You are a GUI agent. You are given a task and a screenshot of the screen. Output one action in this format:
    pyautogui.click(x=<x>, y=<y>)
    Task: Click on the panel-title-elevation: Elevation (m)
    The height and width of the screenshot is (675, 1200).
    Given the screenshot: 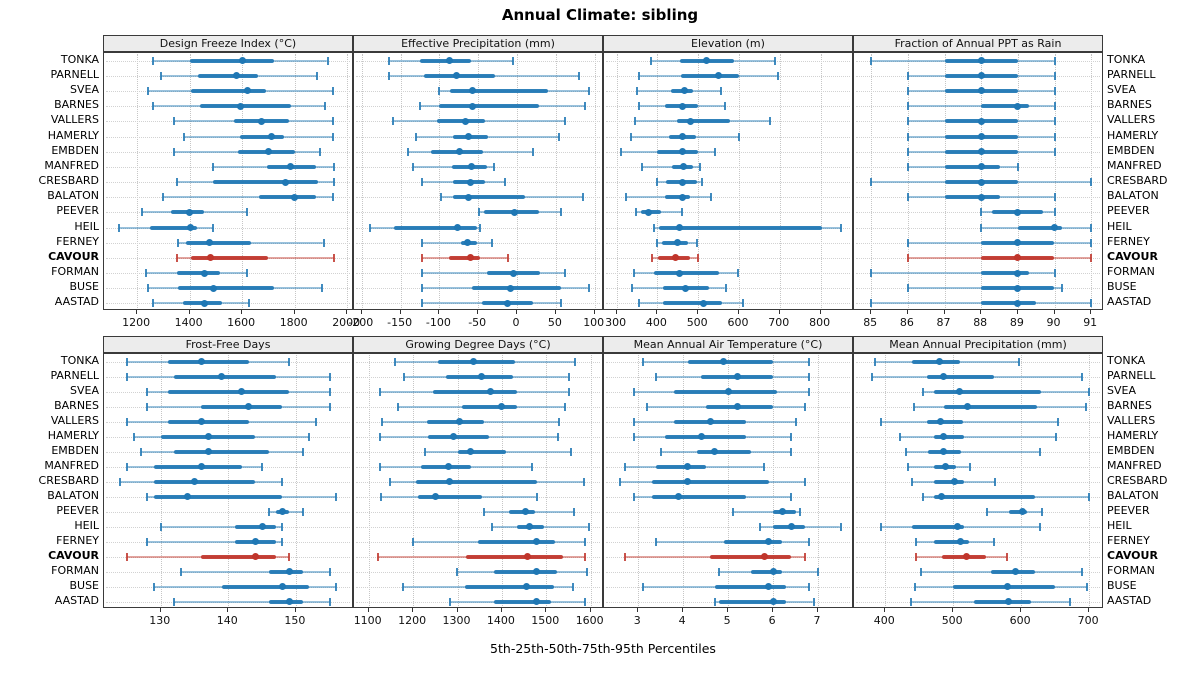 What is the action you would take?
    pyautogui.click(x=728, y=43)
    